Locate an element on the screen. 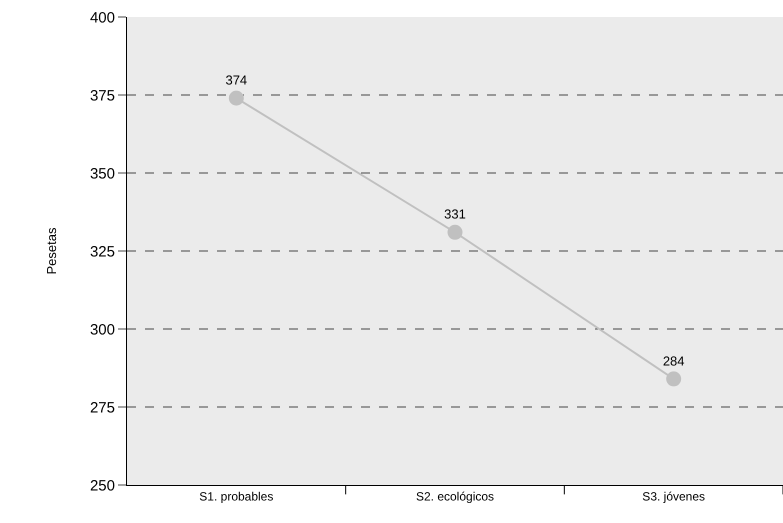 This screenshot has height=523, width=783. data-label: 374 is located at coordinates (236, 80).